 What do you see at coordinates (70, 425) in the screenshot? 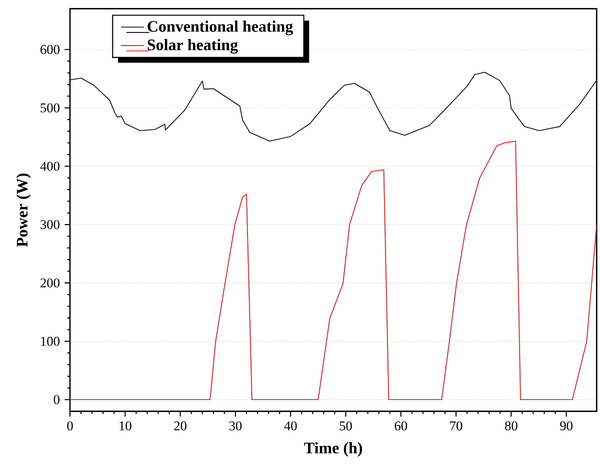
I see `x-tick-label: 0` at bounding box center [70, 425].